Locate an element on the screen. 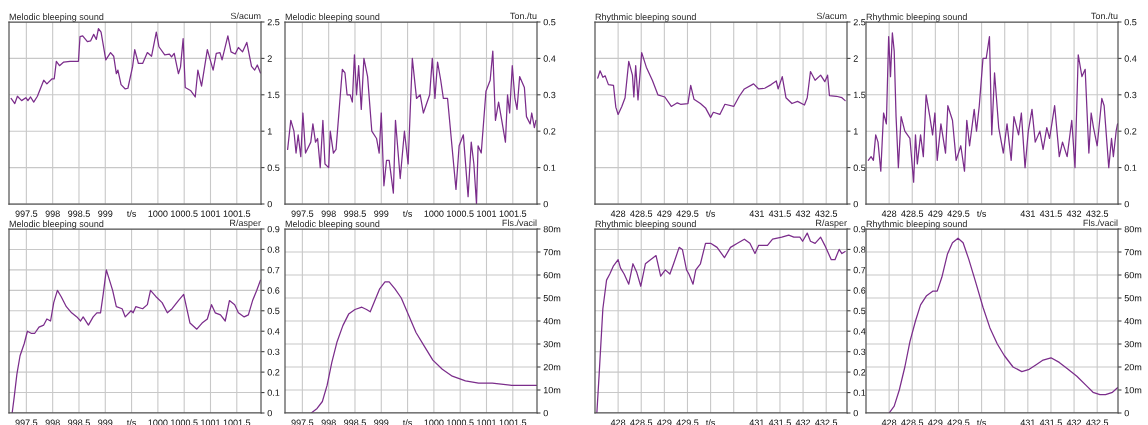  y-tick-label: 40m is located at coordinates (1133, 321).